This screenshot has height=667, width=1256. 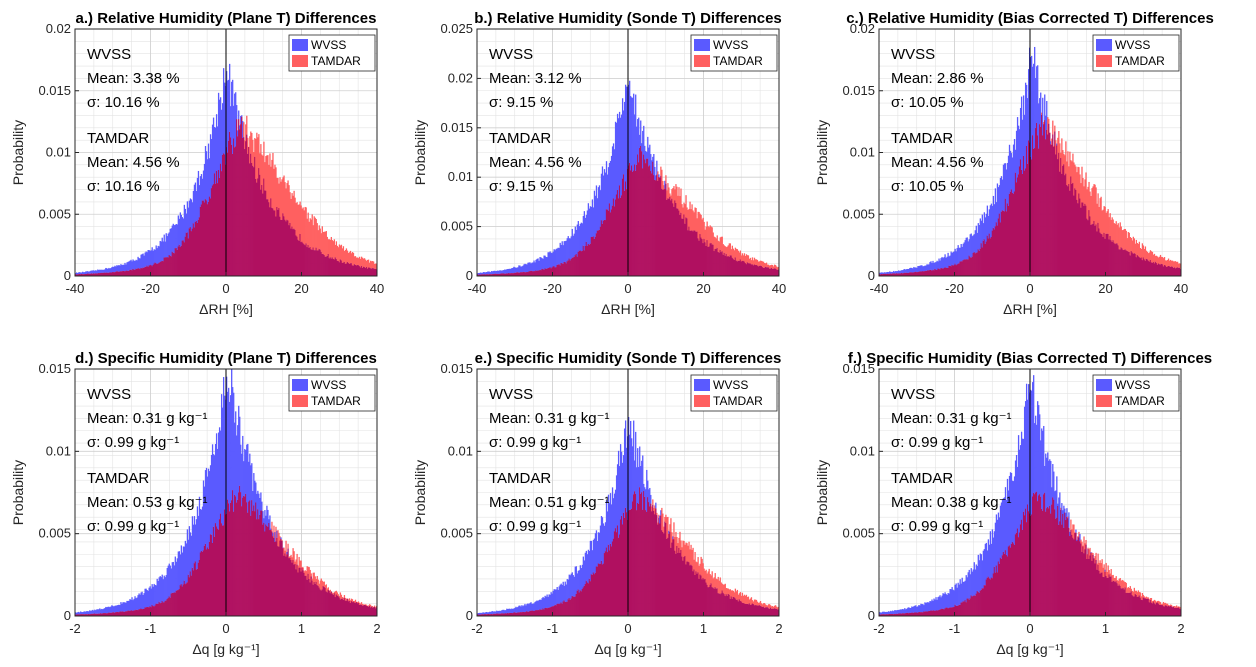 What do you see at coordinates (133, 78) in the screenshot?
I see `wvss-mean: Mean: 3.38 %` at bounding box center [133, 78].